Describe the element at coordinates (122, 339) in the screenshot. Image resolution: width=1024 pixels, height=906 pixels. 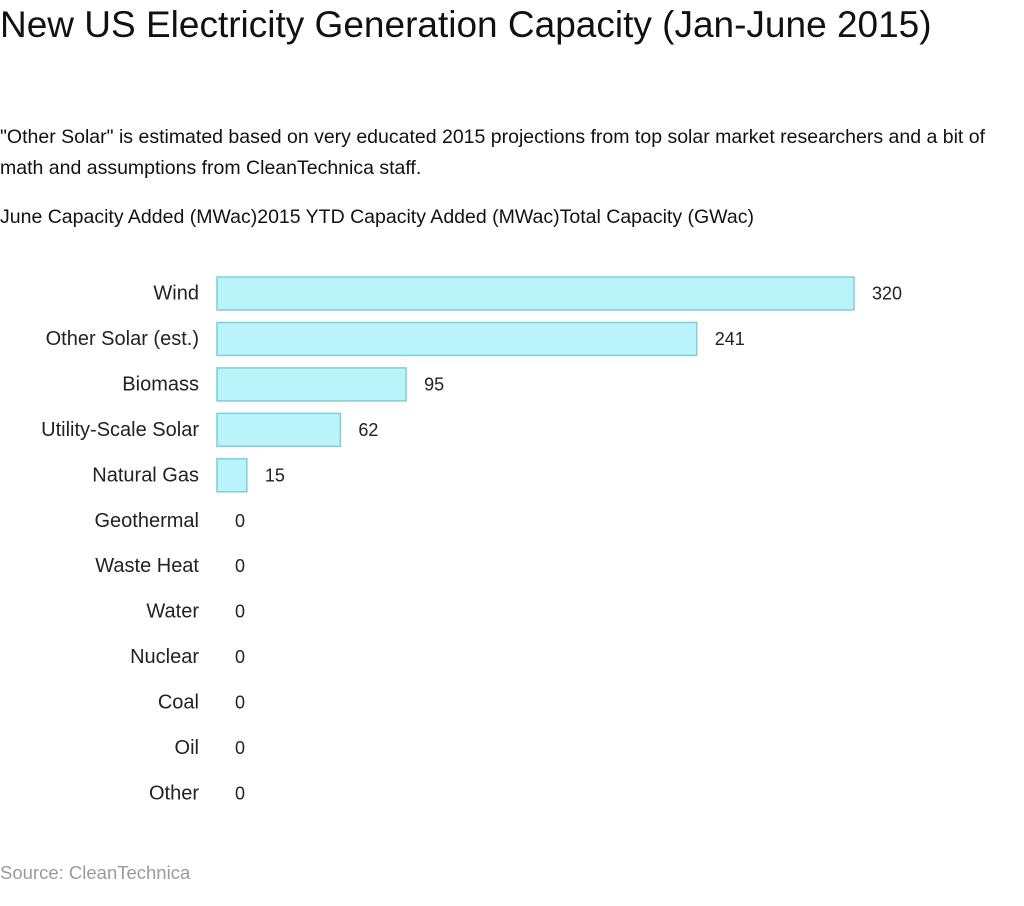
I see `category-label-other-solar-est: Other Solar (est.)` at that location.